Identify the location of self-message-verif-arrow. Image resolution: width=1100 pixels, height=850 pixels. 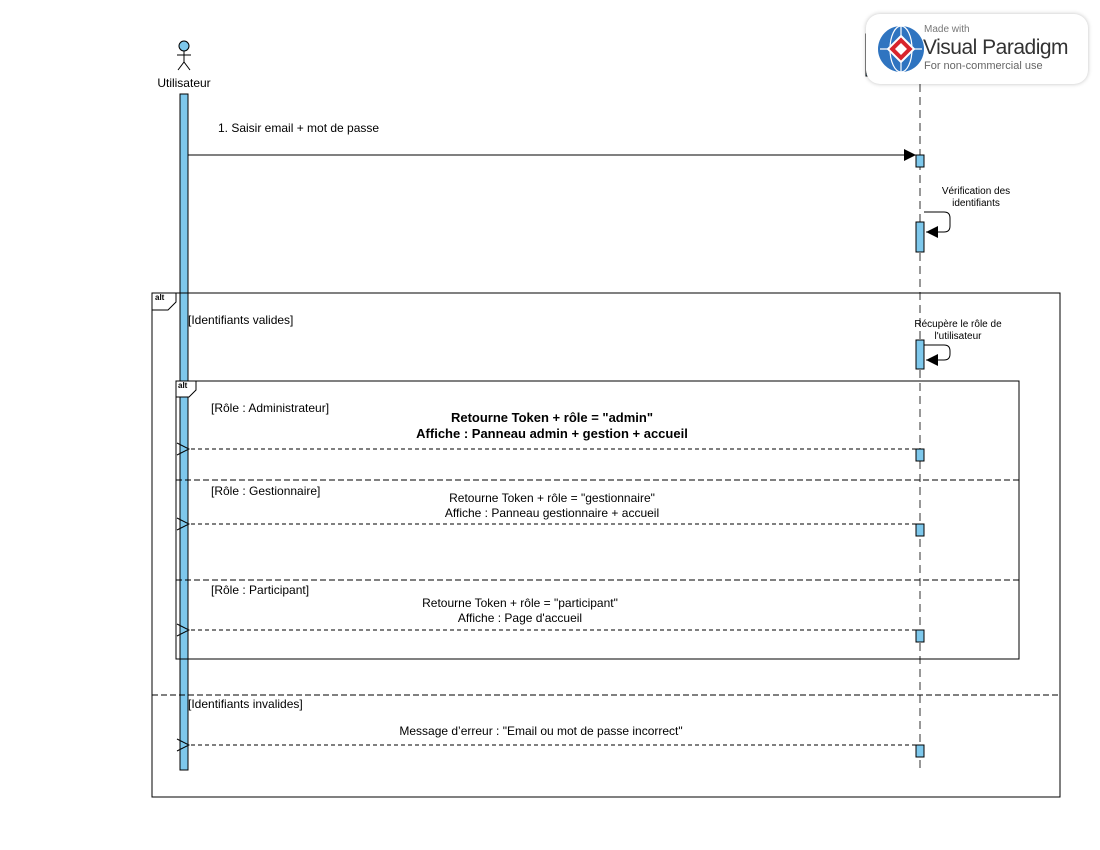
(937, 224).